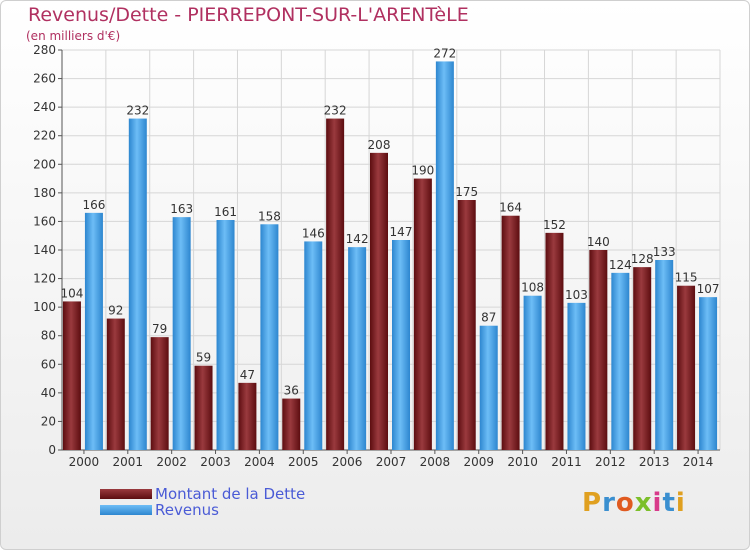 This screenshot has width=750, height=550. I want to click on data-label-dette-2008: 190, so click(422, 171).